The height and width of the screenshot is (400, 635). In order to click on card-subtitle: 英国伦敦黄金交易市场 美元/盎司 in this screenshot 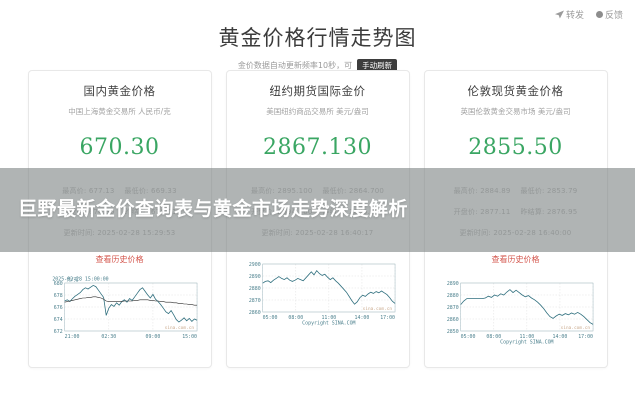, I will do `click(515, 111)`.